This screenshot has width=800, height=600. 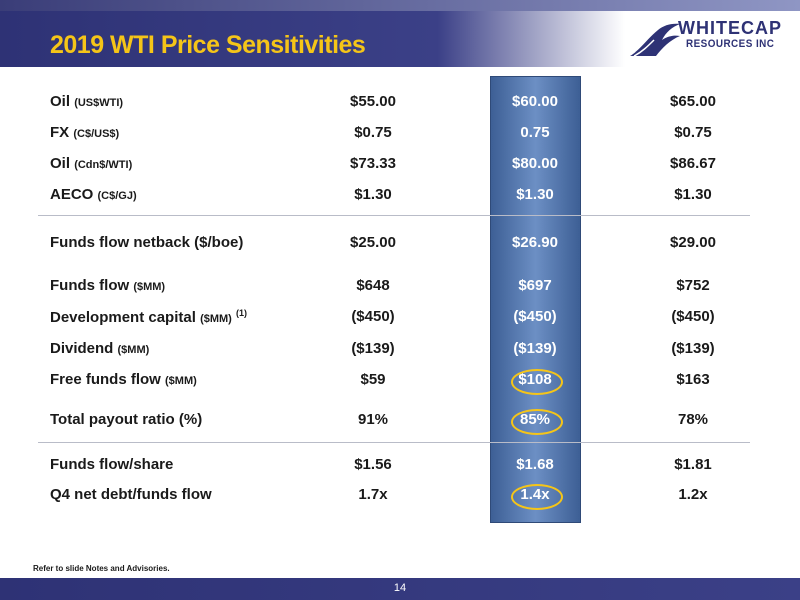 I want to click on row-label: Development capital ($MM) (1), so click(x=149, y=317).